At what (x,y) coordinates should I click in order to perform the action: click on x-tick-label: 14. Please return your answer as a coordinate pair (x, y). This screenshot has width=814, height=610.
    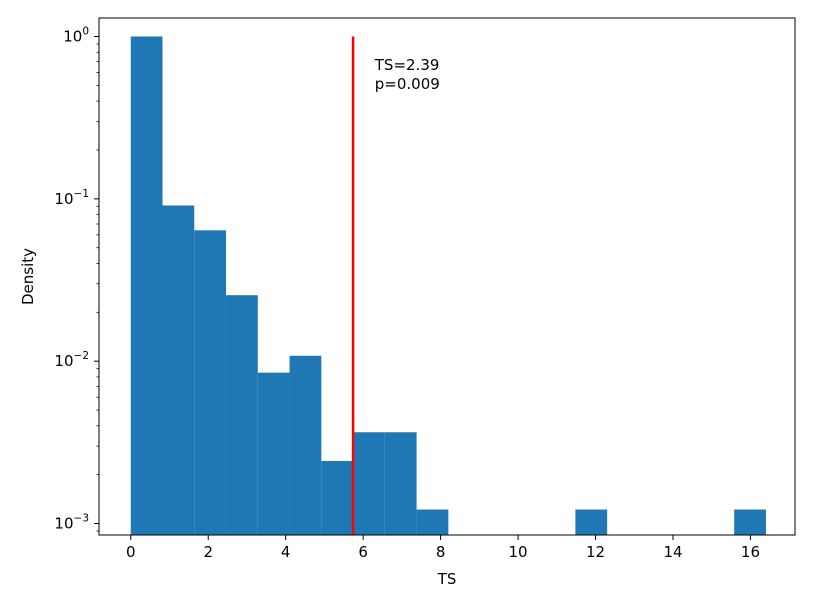
    Looking at the image, I should click on (672, 552).